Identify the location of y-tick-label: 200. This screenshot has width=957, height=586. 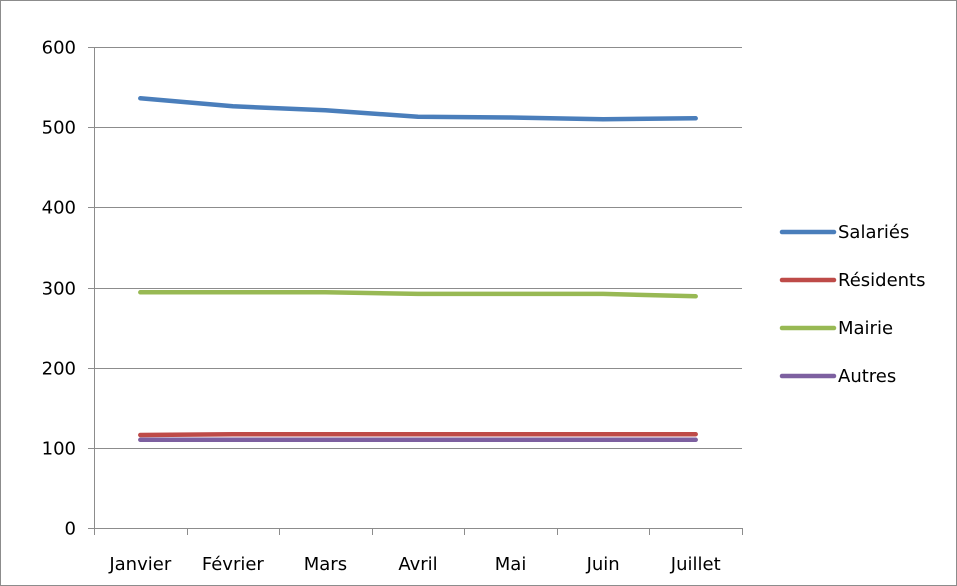
(59, 369).